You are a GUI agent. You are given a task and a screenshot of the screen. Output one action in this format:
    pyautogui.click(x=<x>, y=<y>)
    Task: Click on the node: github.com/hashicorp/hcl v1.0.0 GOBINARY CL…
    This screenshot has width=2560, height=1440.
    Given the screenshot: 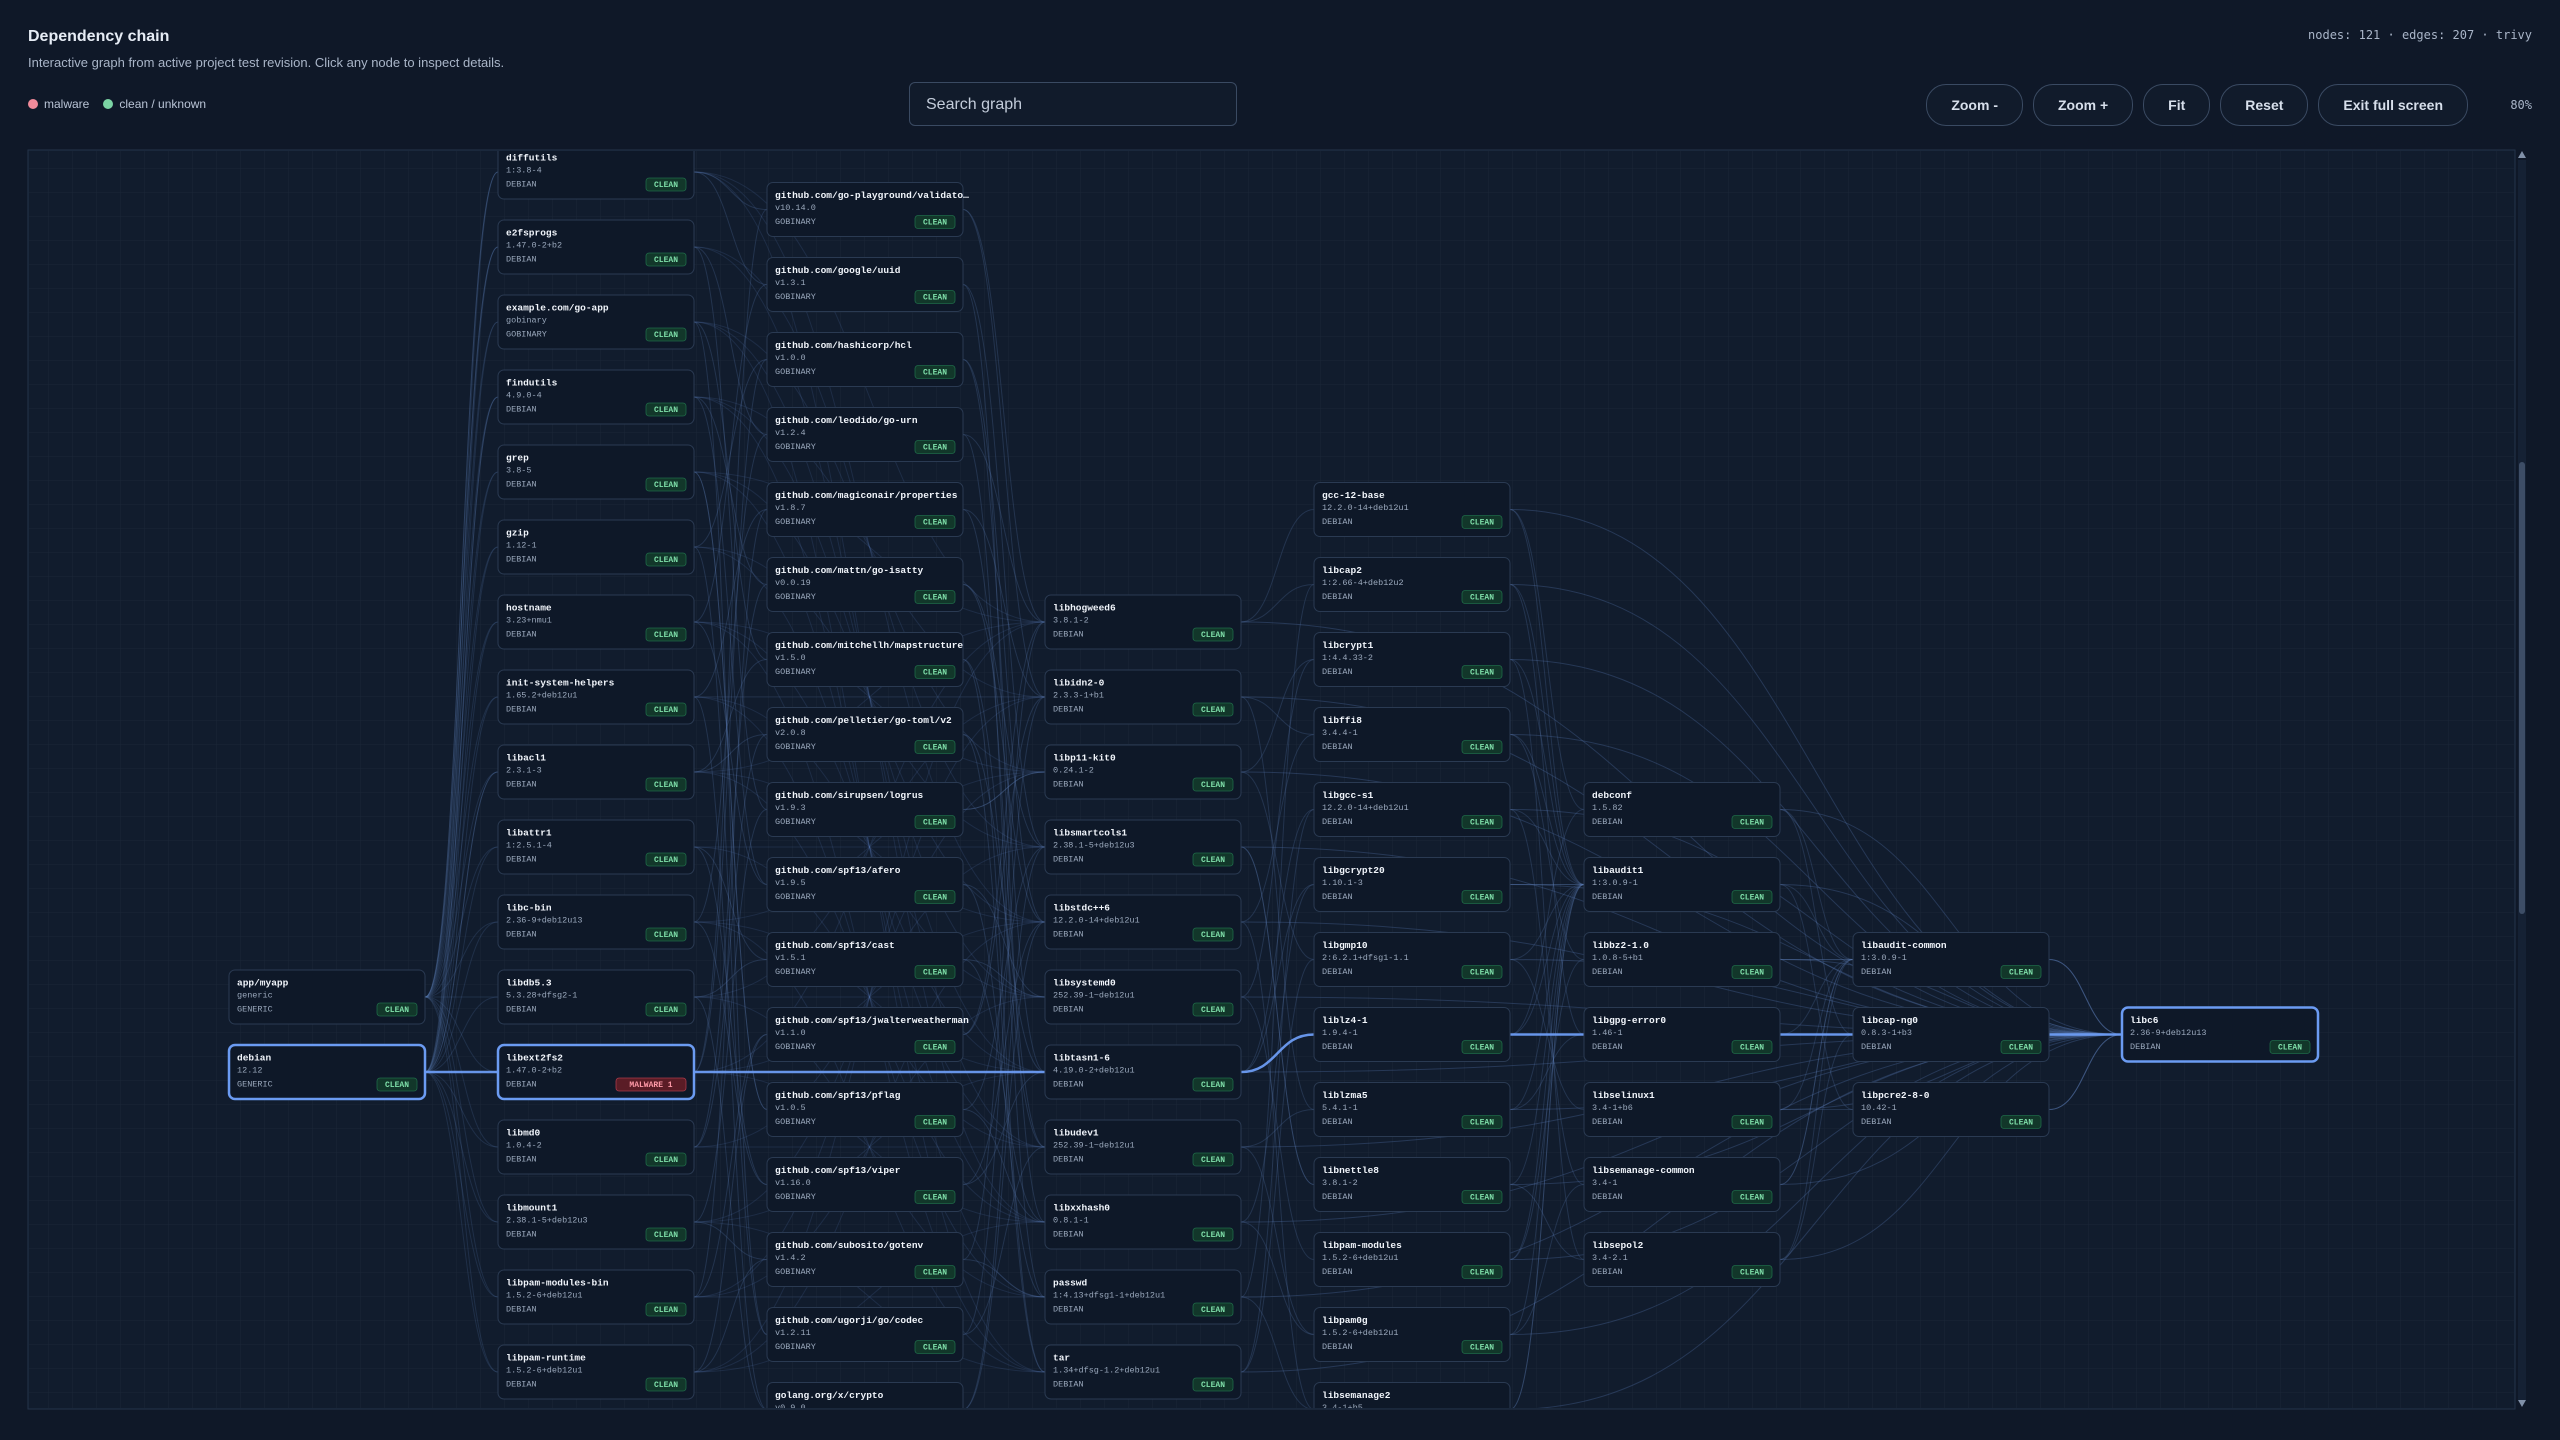 What is the action you would take?
    pyautogui.click(x=865, y=359)
    